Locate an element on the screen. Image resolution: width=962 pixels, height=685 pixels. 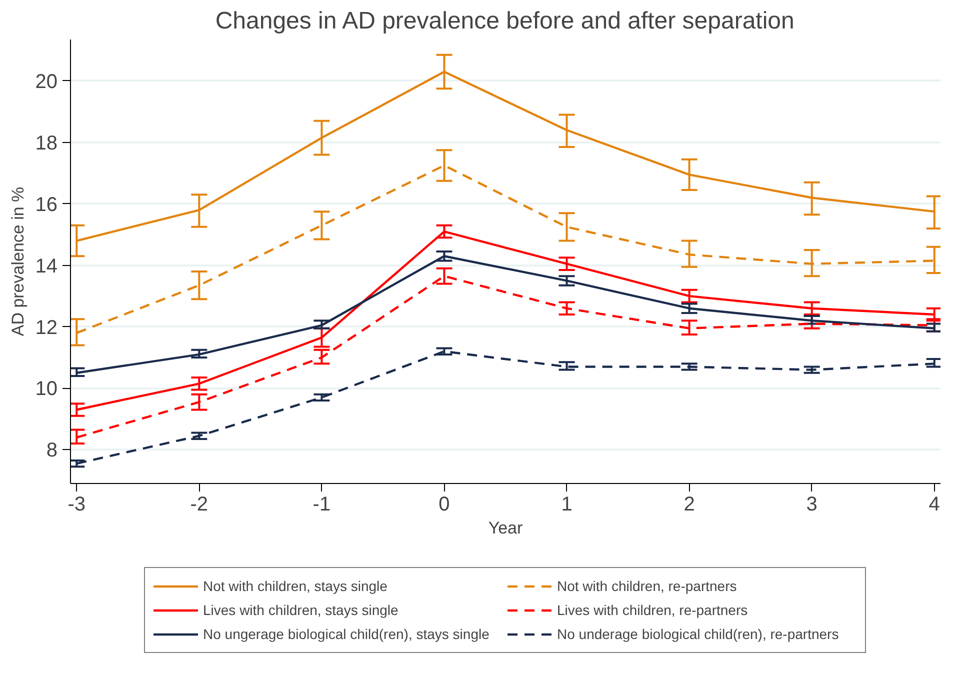
y-tick-label: 14 is located at coordinates (46, 266).